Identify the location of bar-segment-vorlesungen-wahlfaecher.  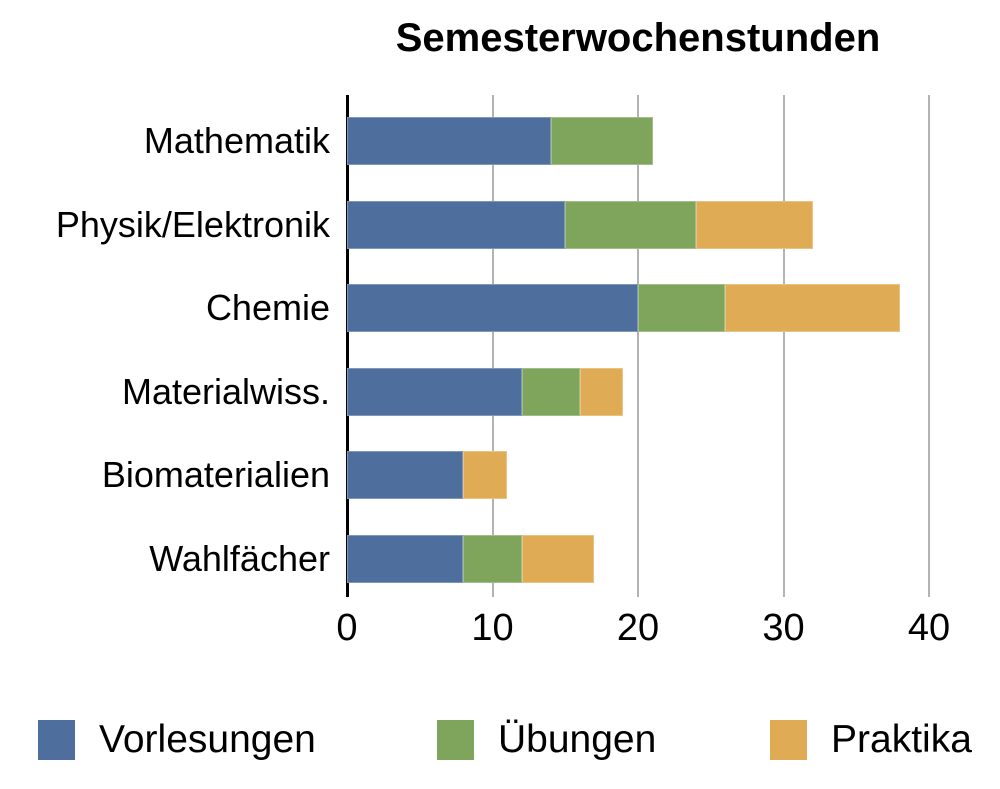
(405, 558).